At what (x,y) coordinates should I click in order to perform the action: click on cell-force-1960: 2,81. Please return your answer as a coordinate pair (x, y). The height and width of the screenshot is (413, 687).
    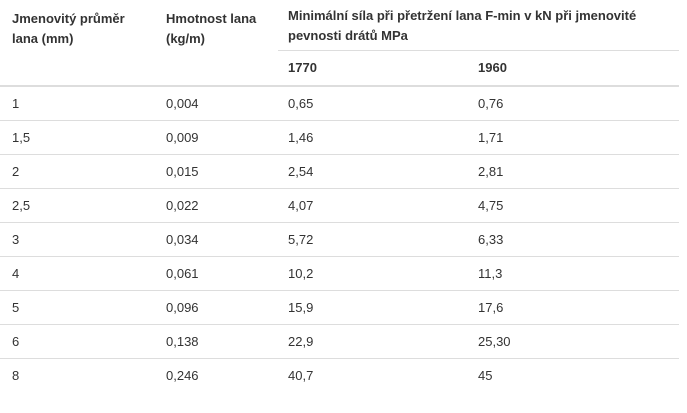
    Looking at the image, I should click on (573, 171).